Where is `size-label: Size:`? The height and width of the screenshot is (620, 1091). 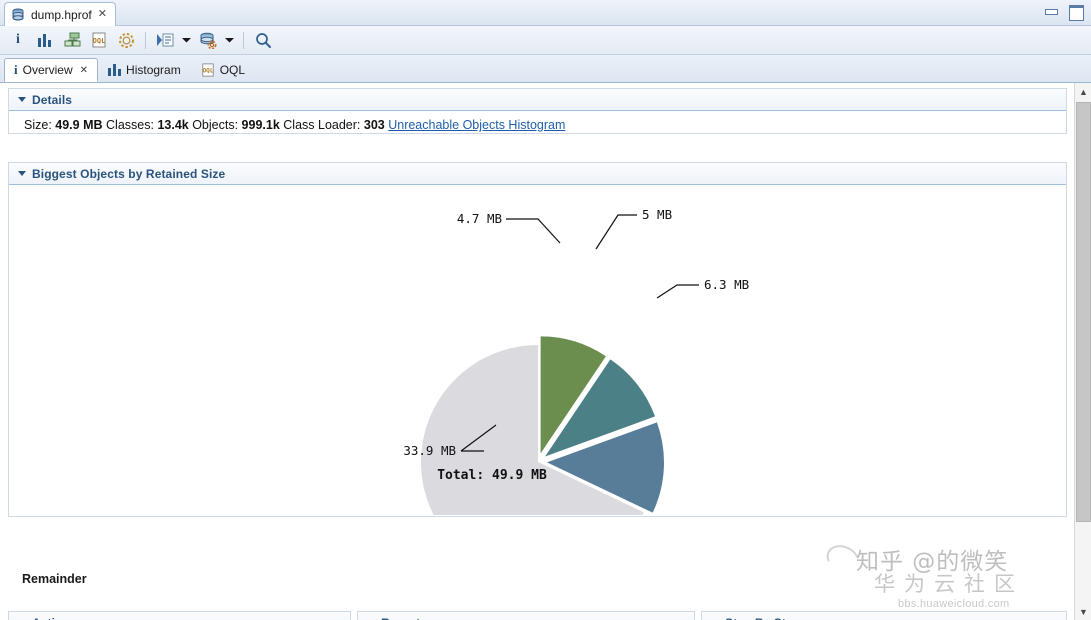
size-label: Size: is located at coordinates (38, 125).